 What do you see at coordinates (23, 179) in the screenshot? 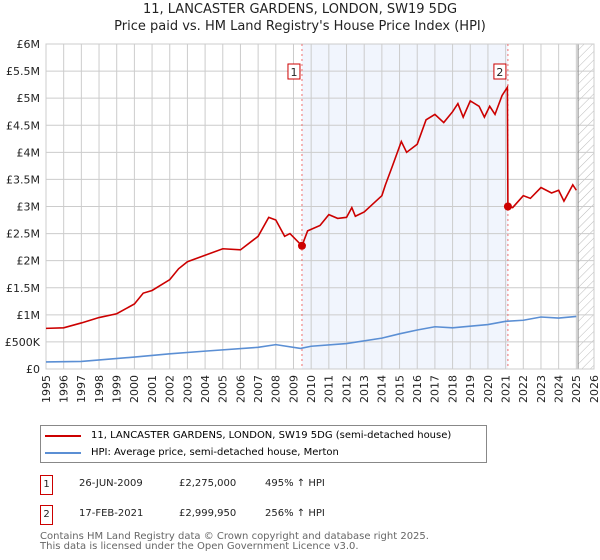
I see `y-tick-label: £3.5M` at bounding box center [23, 179].